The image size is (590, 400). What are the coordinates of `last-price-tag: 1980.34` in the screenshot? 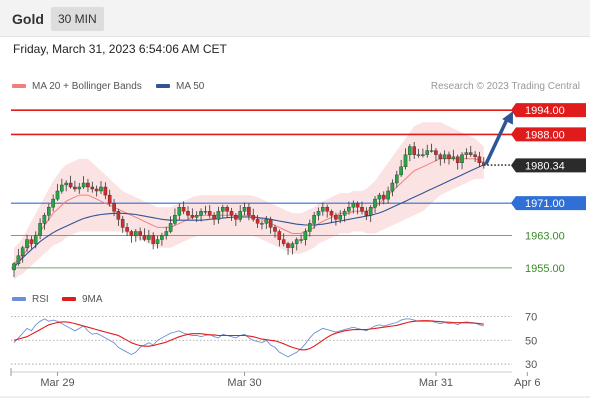 It's located at (548, 165).